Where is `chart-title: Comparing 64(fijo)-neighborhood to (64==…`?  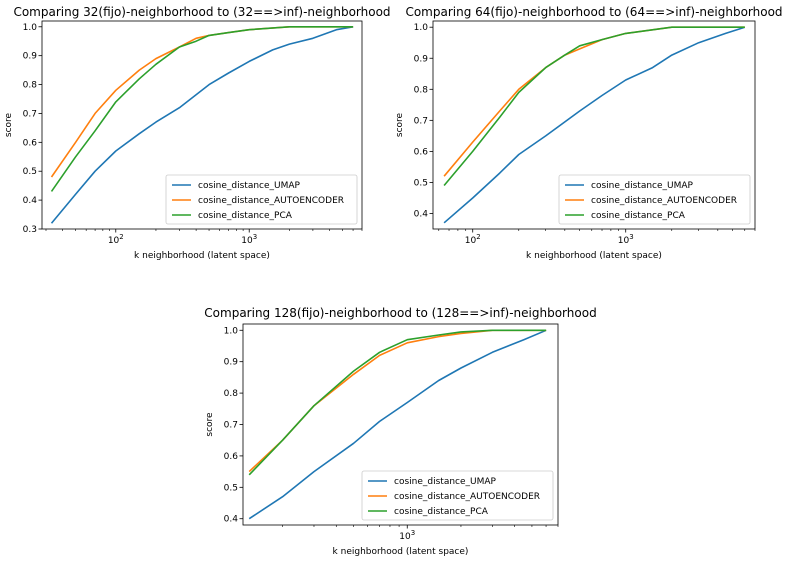
chart-title: Comparing 64(fijo)-neighborhood to (64==… is located at coordinates (593, 12).